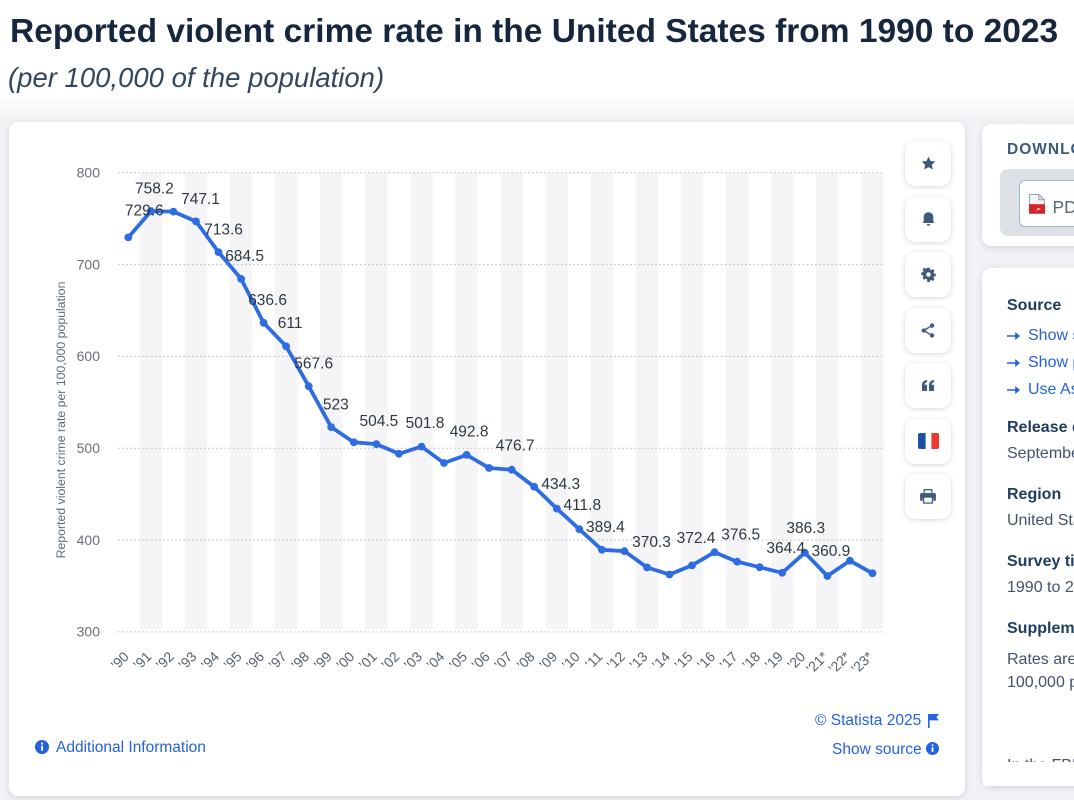  Describe the element at coordinates (696, 538) in the screenshot. I see `svg-text: 372.4` at that location.